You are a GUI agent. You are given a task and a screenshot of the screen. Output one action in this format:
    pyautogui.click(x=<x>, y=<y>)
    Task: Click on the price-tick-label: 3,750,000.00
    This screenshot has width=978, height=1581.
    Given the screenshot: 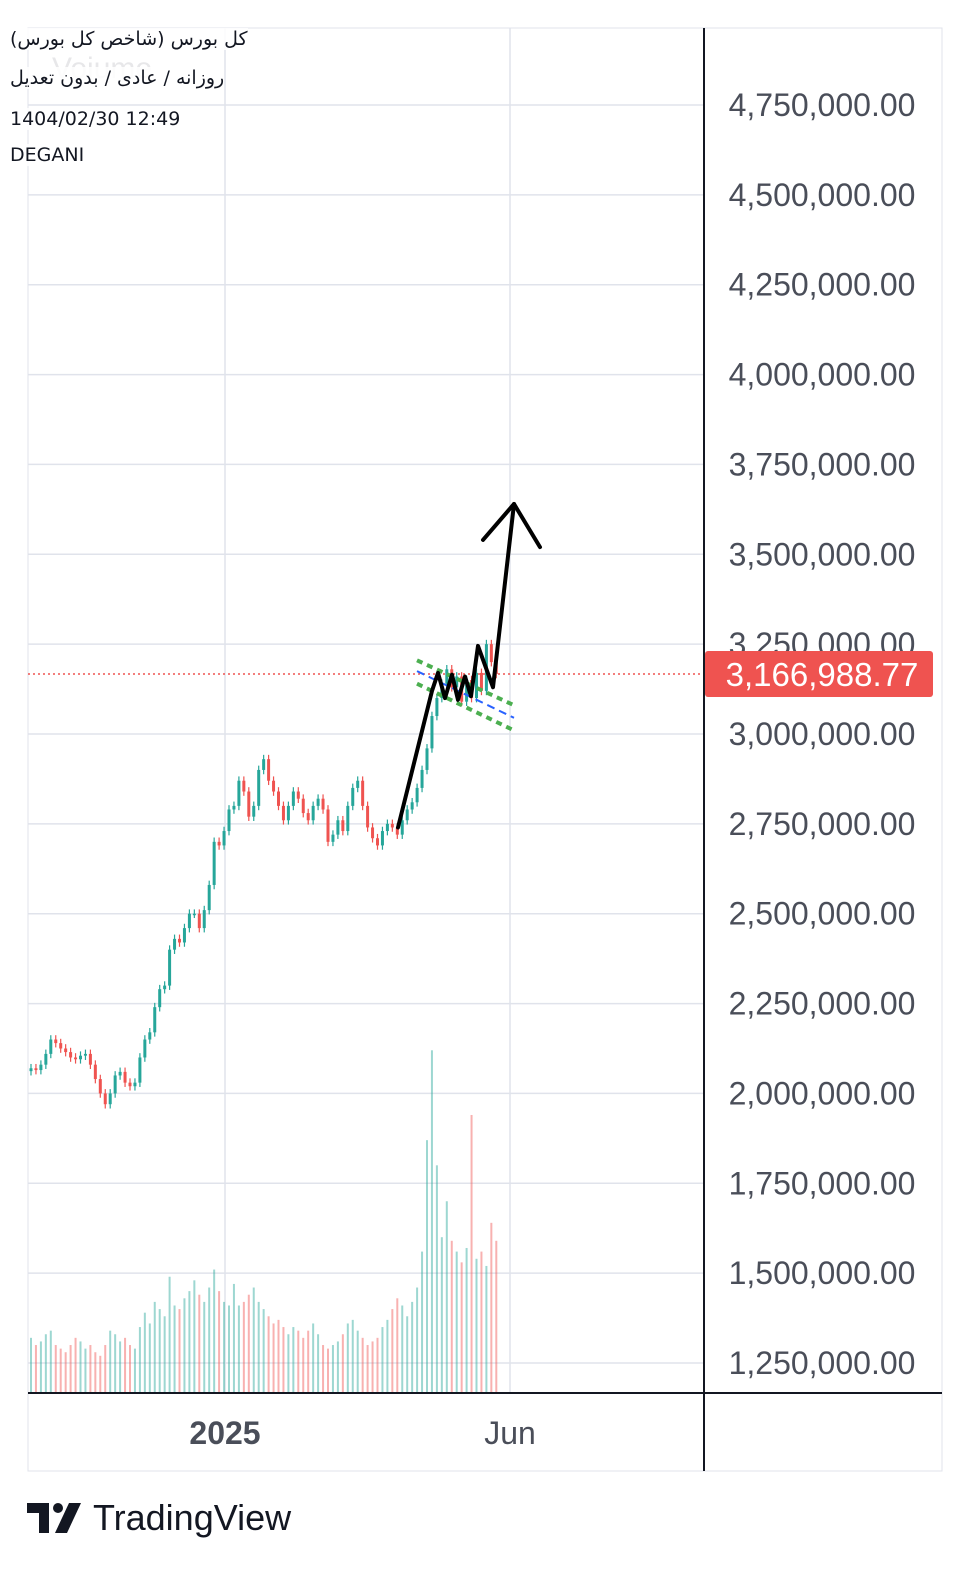 What is the action you would take?
    pyautogui.click(x=822, y=464)
    